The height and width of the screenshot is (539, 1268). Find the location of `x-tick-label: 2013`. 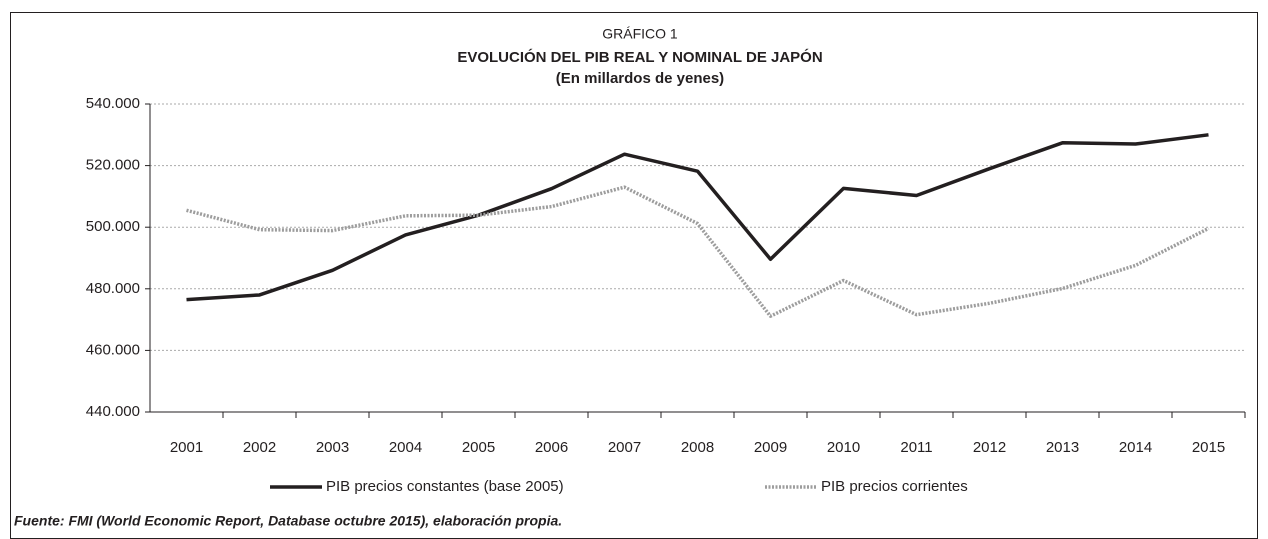

x-tick-label: 2013 is located at coordinates (1062, 447).